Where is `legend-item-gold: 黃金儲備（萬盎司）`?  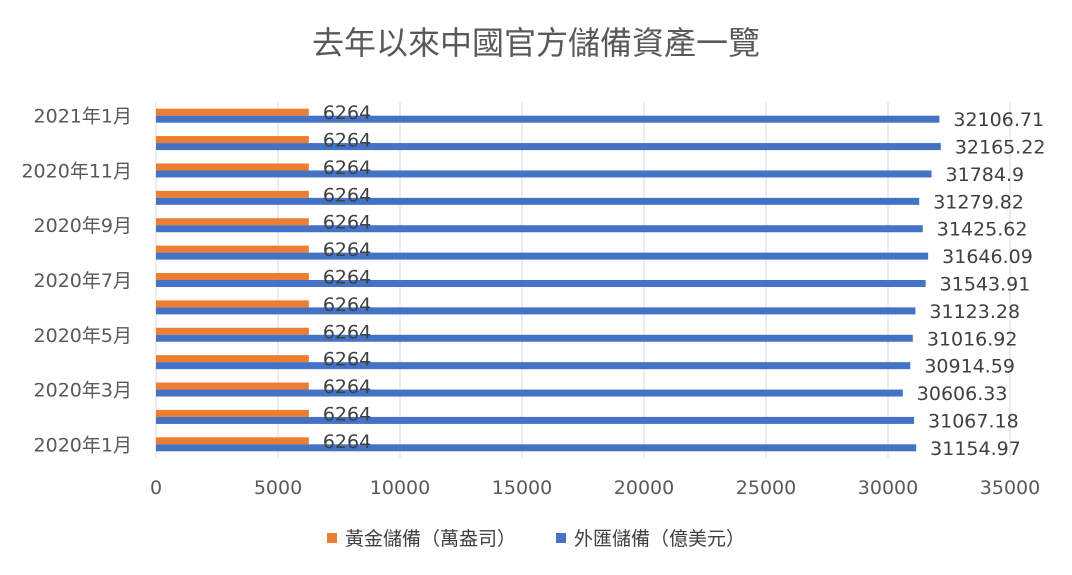
legend-item-gold: 黃金儲備（萬盎司） is located at coordinates (421, 537).